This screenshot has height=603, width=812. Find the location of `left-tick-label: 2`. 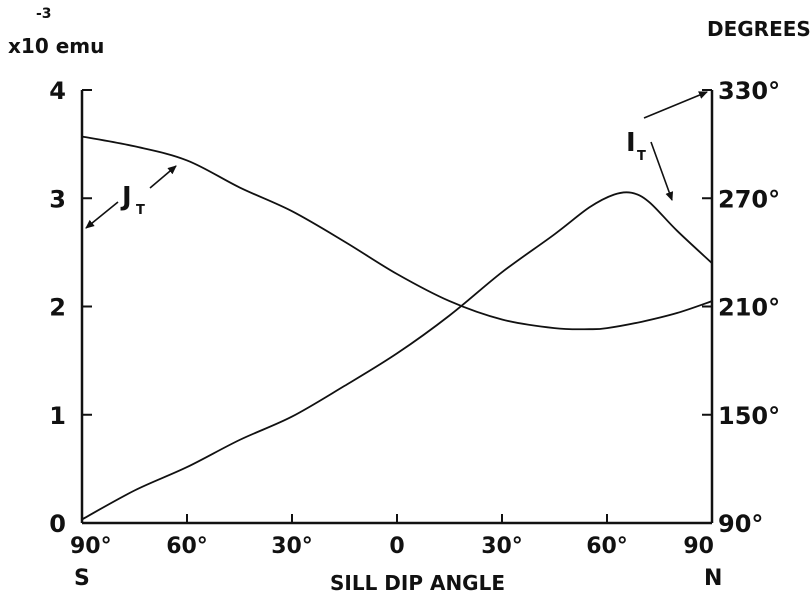

left-tick-label: 2 is located at coordinates (57, 308).